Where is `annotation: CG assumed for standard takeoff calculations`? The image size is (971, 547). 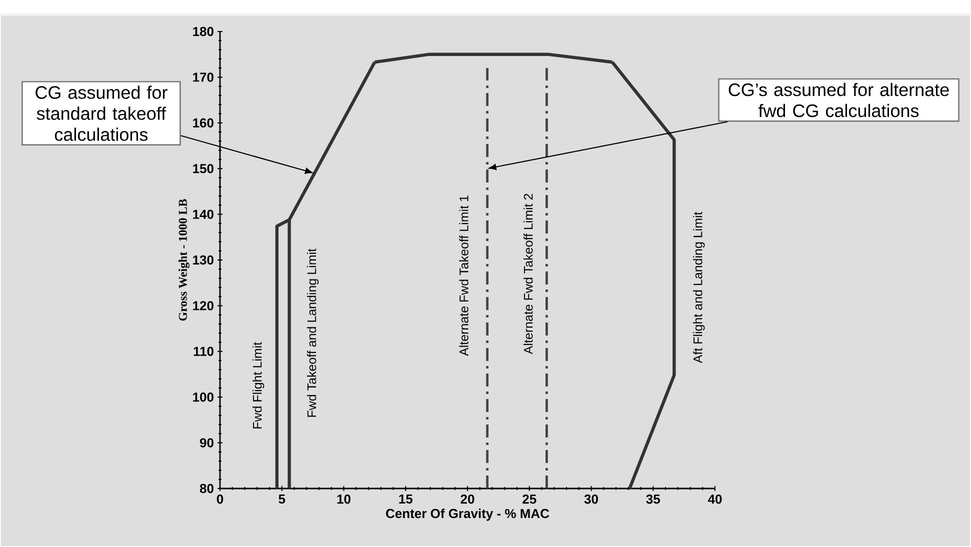 annotation: CG assumed for standard takeoff calculations is located at coordinates (102, 113).